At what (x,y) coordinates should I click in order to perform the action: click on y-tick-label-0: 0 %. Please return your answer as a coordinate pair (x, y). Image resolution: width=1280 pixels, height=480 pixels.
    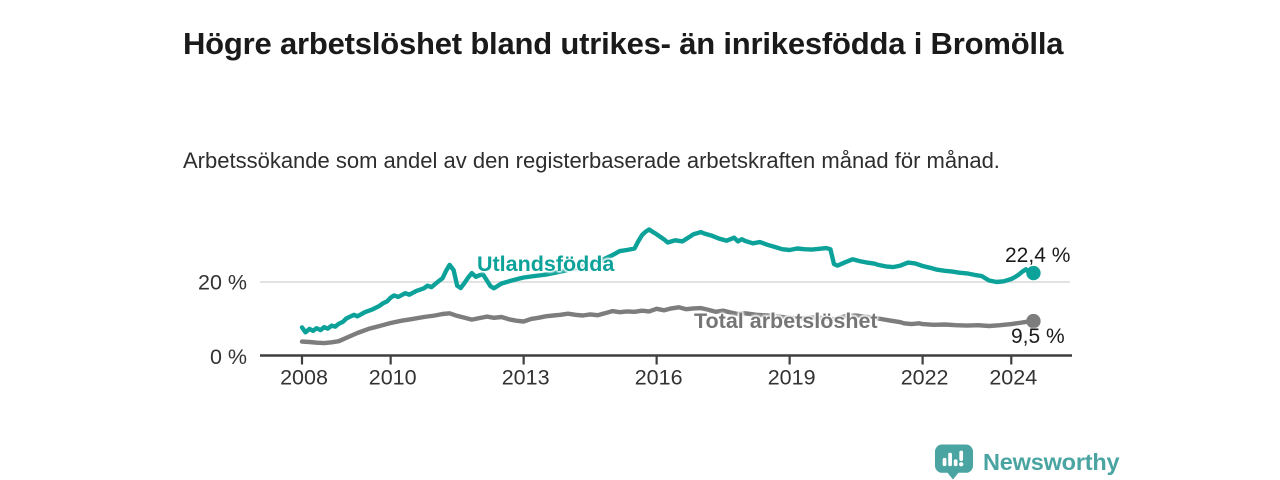
    Looking at the image, I should click on (228, 357).